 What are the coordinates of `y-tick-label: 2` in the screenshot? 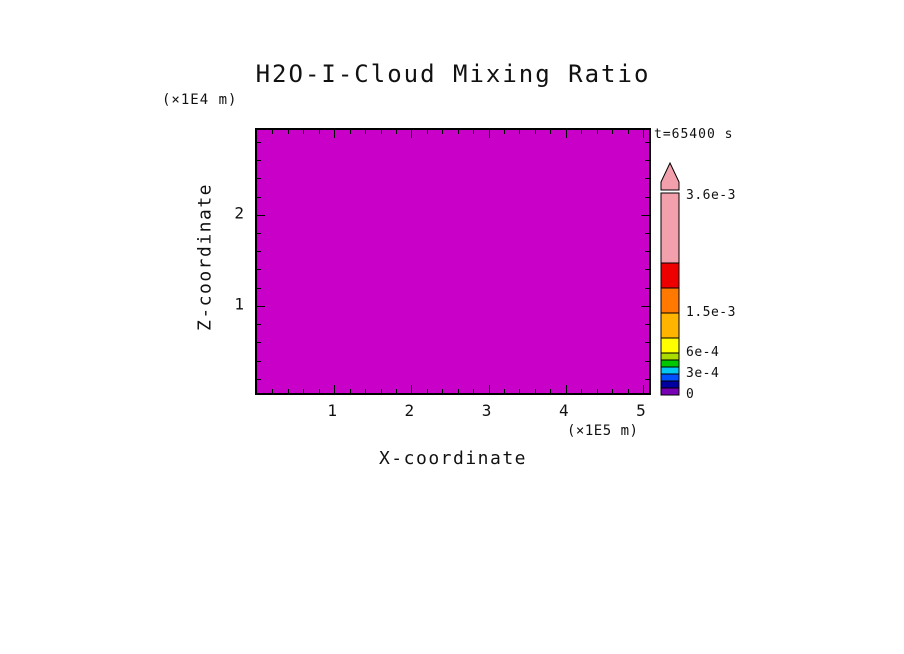 It's located at (239, 213).